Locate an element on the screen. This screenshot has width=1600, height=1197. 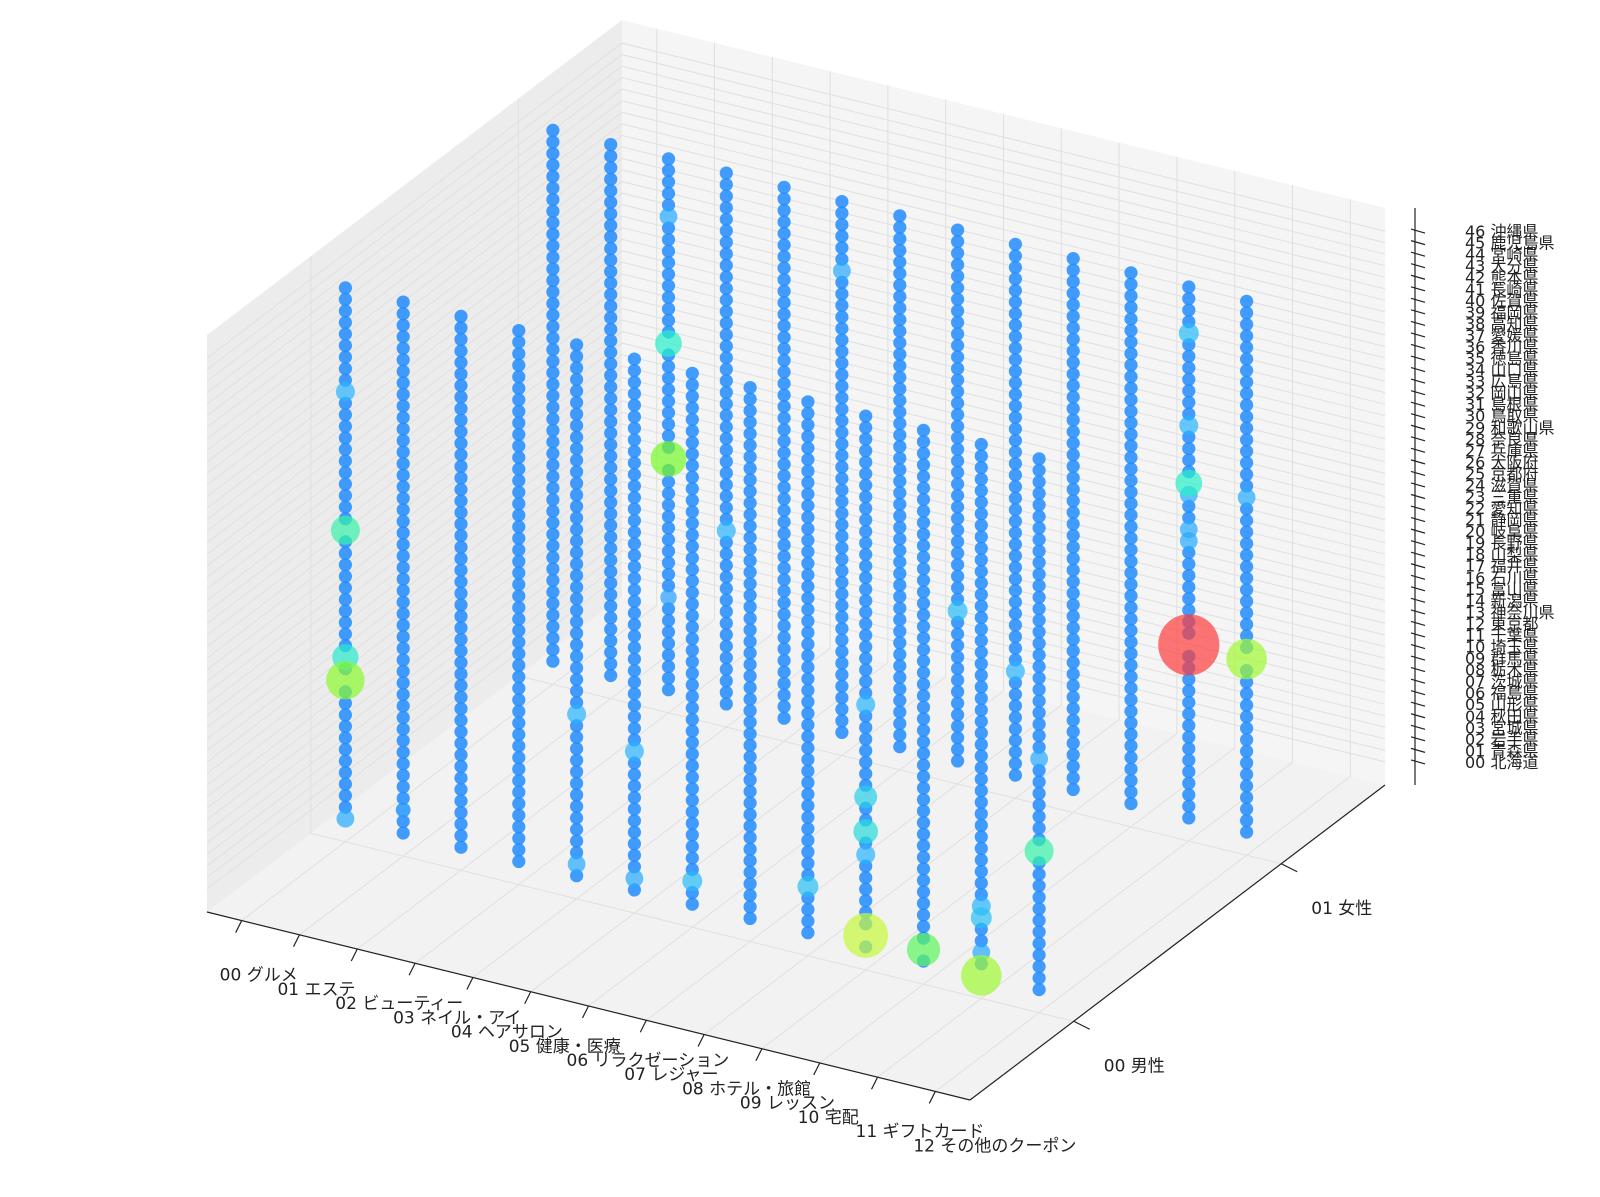
x-tick-label: 02 ビューティー is located at coordinates (399, 1004).